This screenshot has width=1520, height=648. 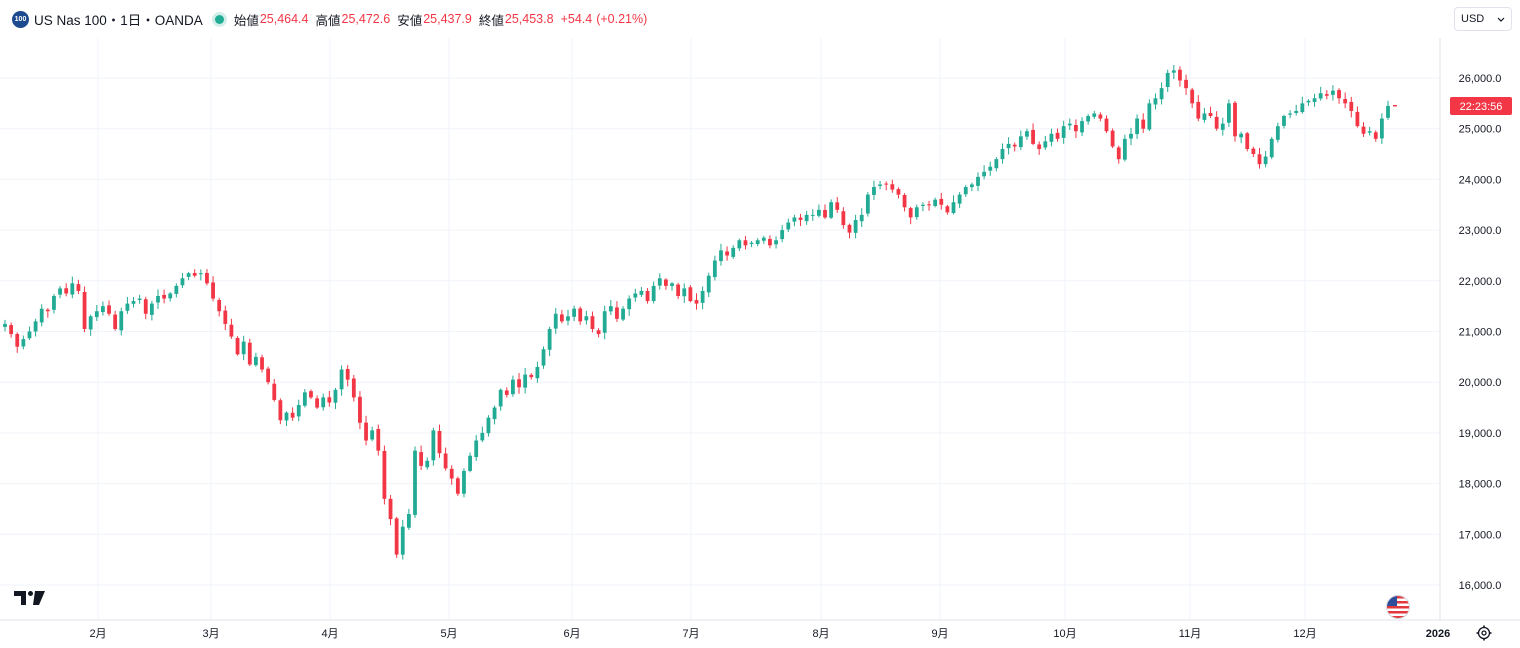 What do you see at coordinates (1398, 607) in the screenshot?
I see `us-flag-icon` at bounding box center [1398, 607].